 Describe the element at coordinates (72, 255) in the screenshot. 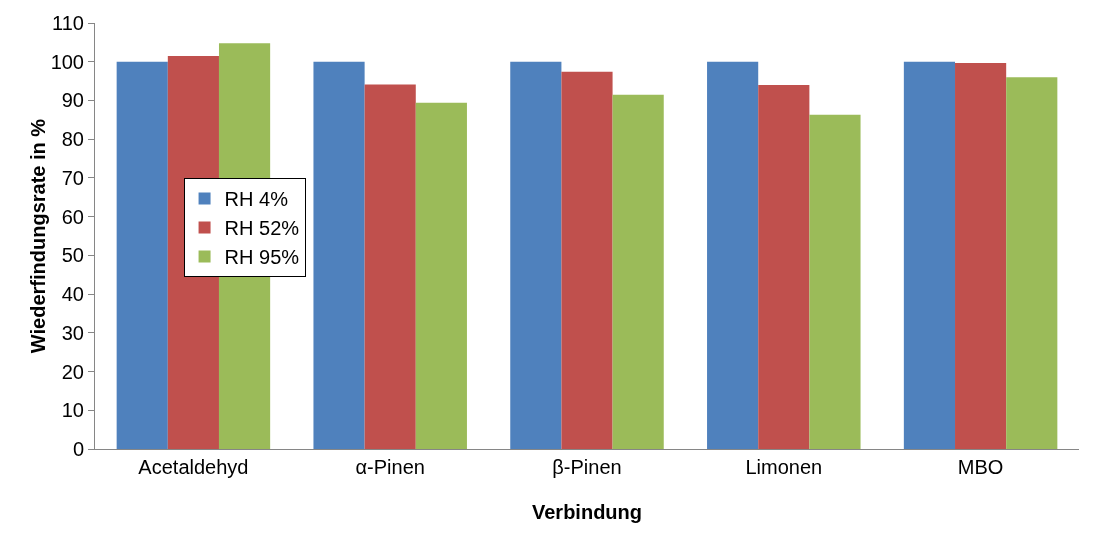

I see `y-tick-label: 50` at that location.